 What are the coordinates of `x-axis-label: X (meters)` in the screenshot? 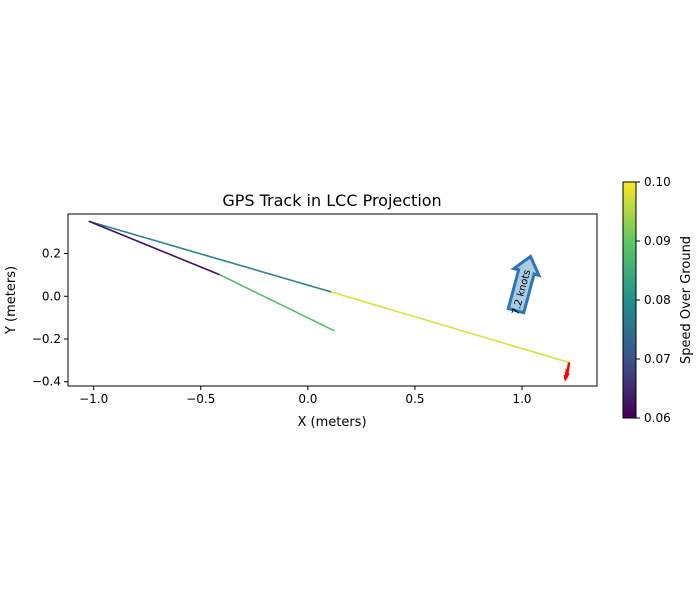 It's located at (331, 422).